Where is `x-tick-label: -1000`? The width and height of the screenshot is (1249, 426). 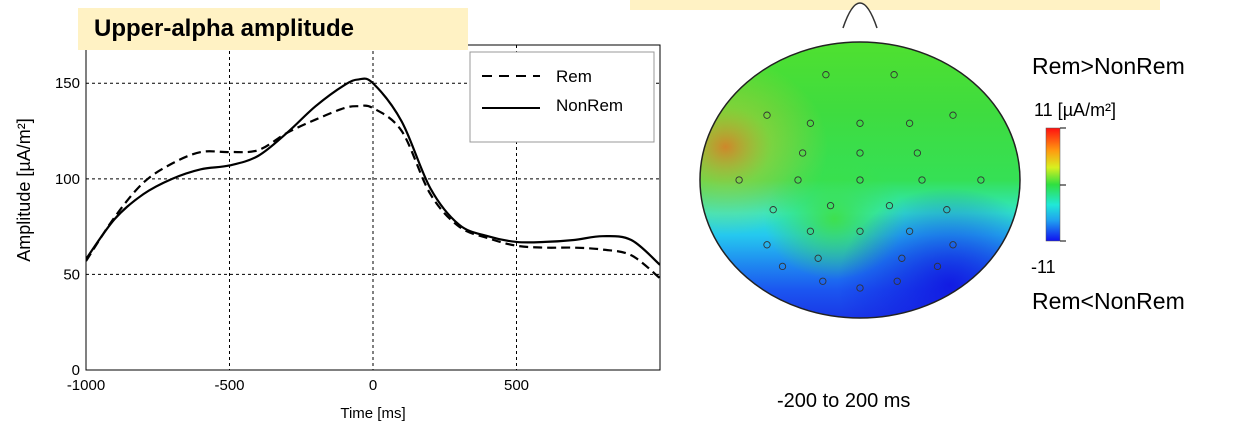 x-tick-label: -1000 is located at coordinates (86, 385).